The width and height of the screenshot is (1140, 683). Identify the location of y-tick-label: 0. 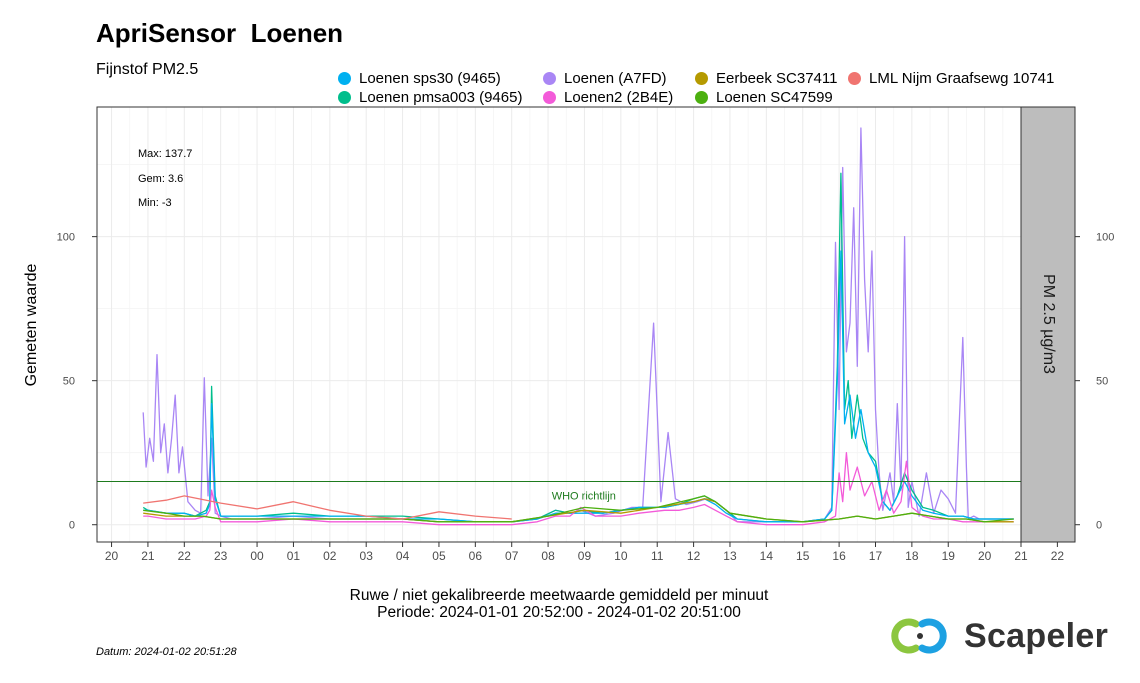
(72, 526).